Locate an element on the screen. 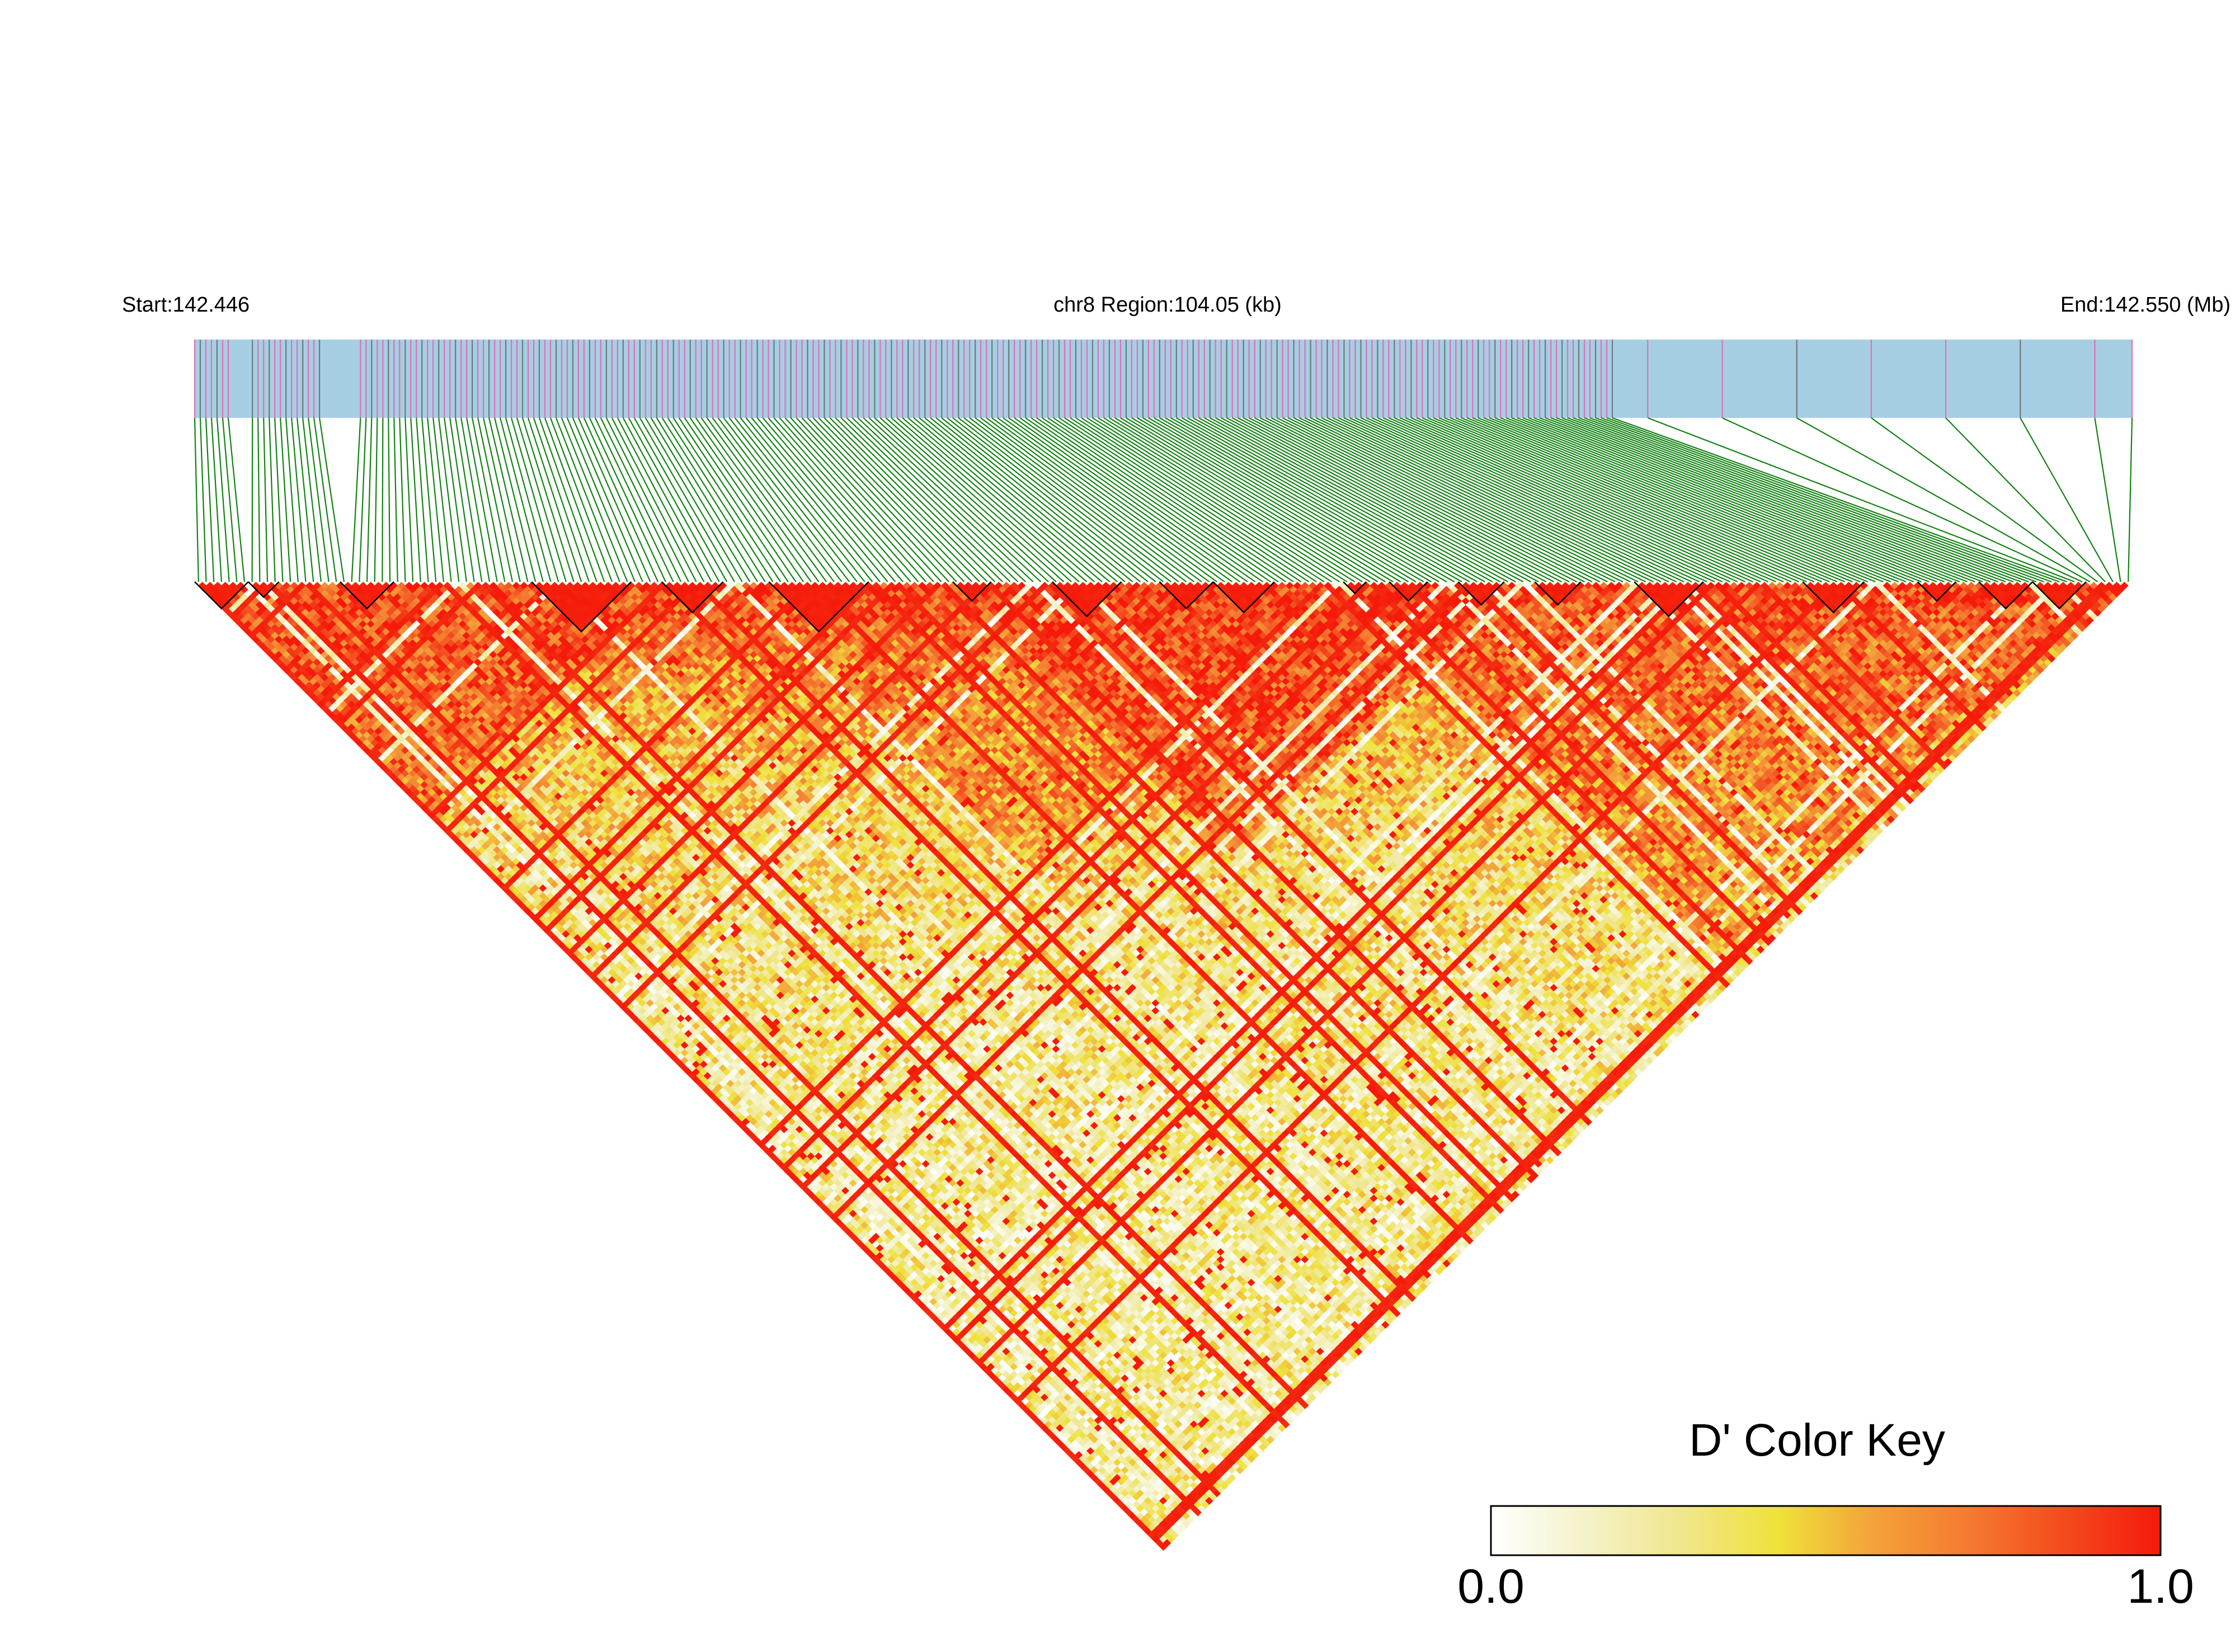  snp-track-background is located at coordinates (1163, 379).